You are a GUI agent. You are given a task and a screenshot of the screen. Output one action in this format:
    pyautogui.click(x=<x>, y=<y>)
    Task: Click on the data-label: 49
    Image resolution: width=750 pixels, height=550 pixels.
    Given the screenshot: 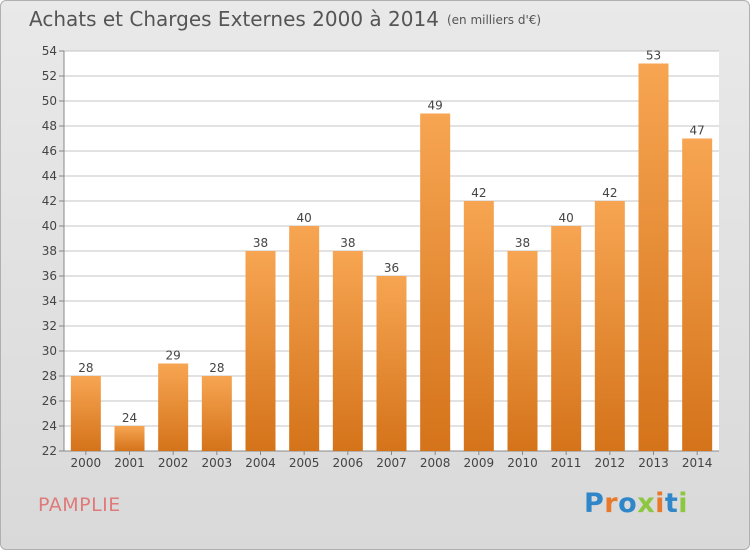 What is the action you would take?
    pyautogui.click(x=435, y=106)
    